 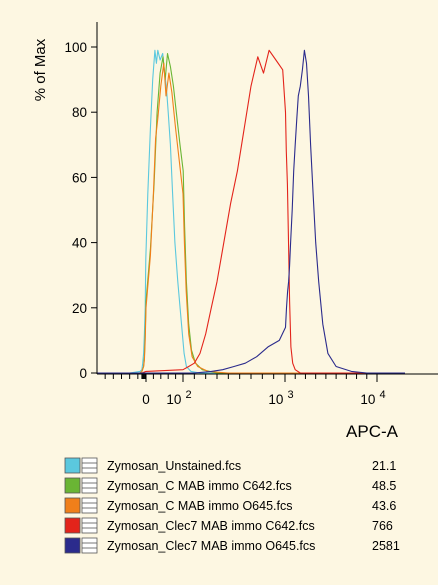 I want to click on x-tick-label: 10 4, so click(x=372, y=398).